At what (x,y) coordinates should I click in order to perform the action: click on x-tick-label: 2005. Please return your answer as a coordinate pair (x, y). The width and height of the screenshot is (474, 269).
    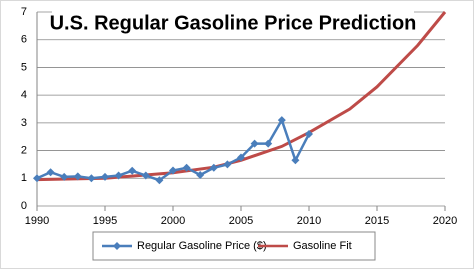
    Looking at the image, I should click on (241, 221).